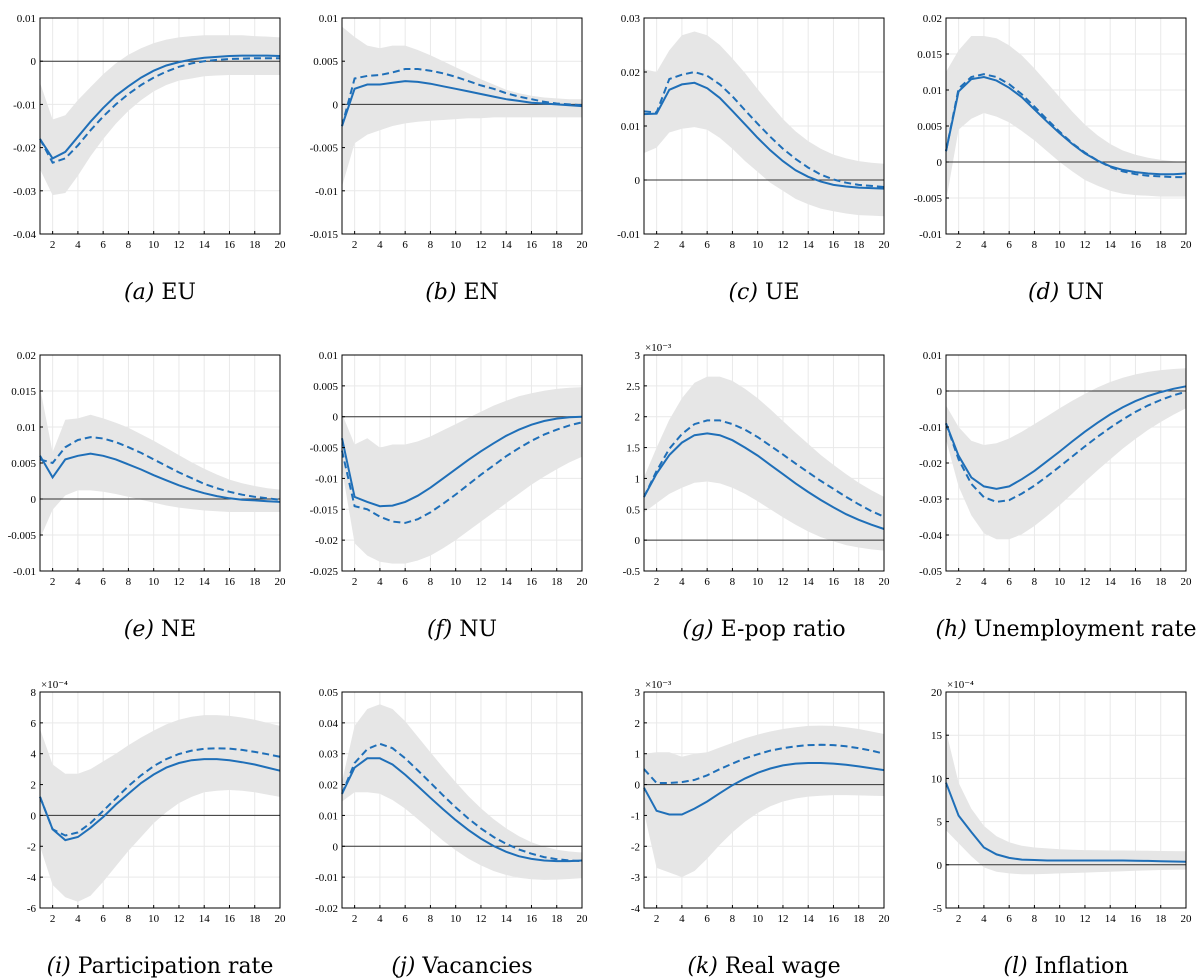 The width and height of the screenshot is (1200, 979). I want to click on y-tick-label: 0.03, so click(631, 19).